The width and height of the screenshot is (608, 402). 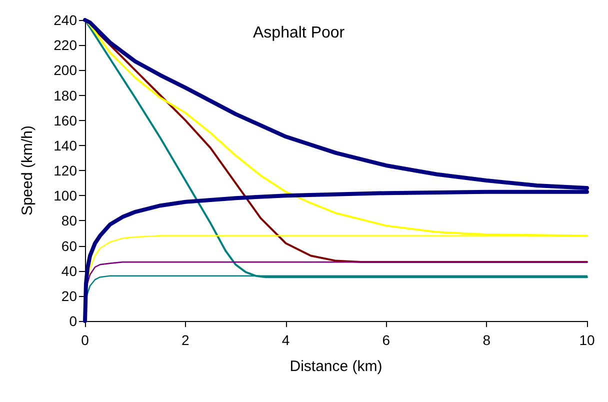 What do you see at coordinates (486, 340) in the screenshot?
I see `x-tick-label: 8` at bounding box center [486, 340].